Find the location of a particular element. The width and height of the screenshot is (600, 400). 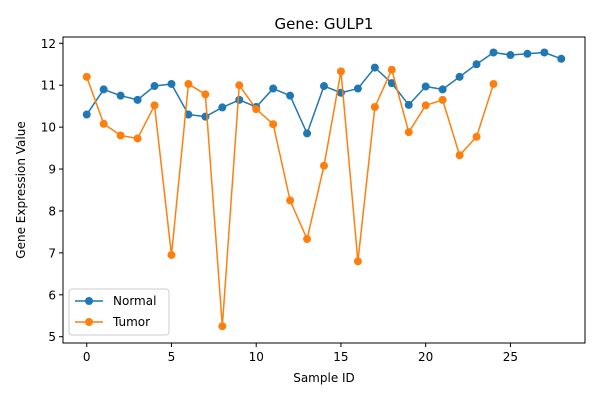

x-axis-label: Sample ID is located at coordinates (324, 378).